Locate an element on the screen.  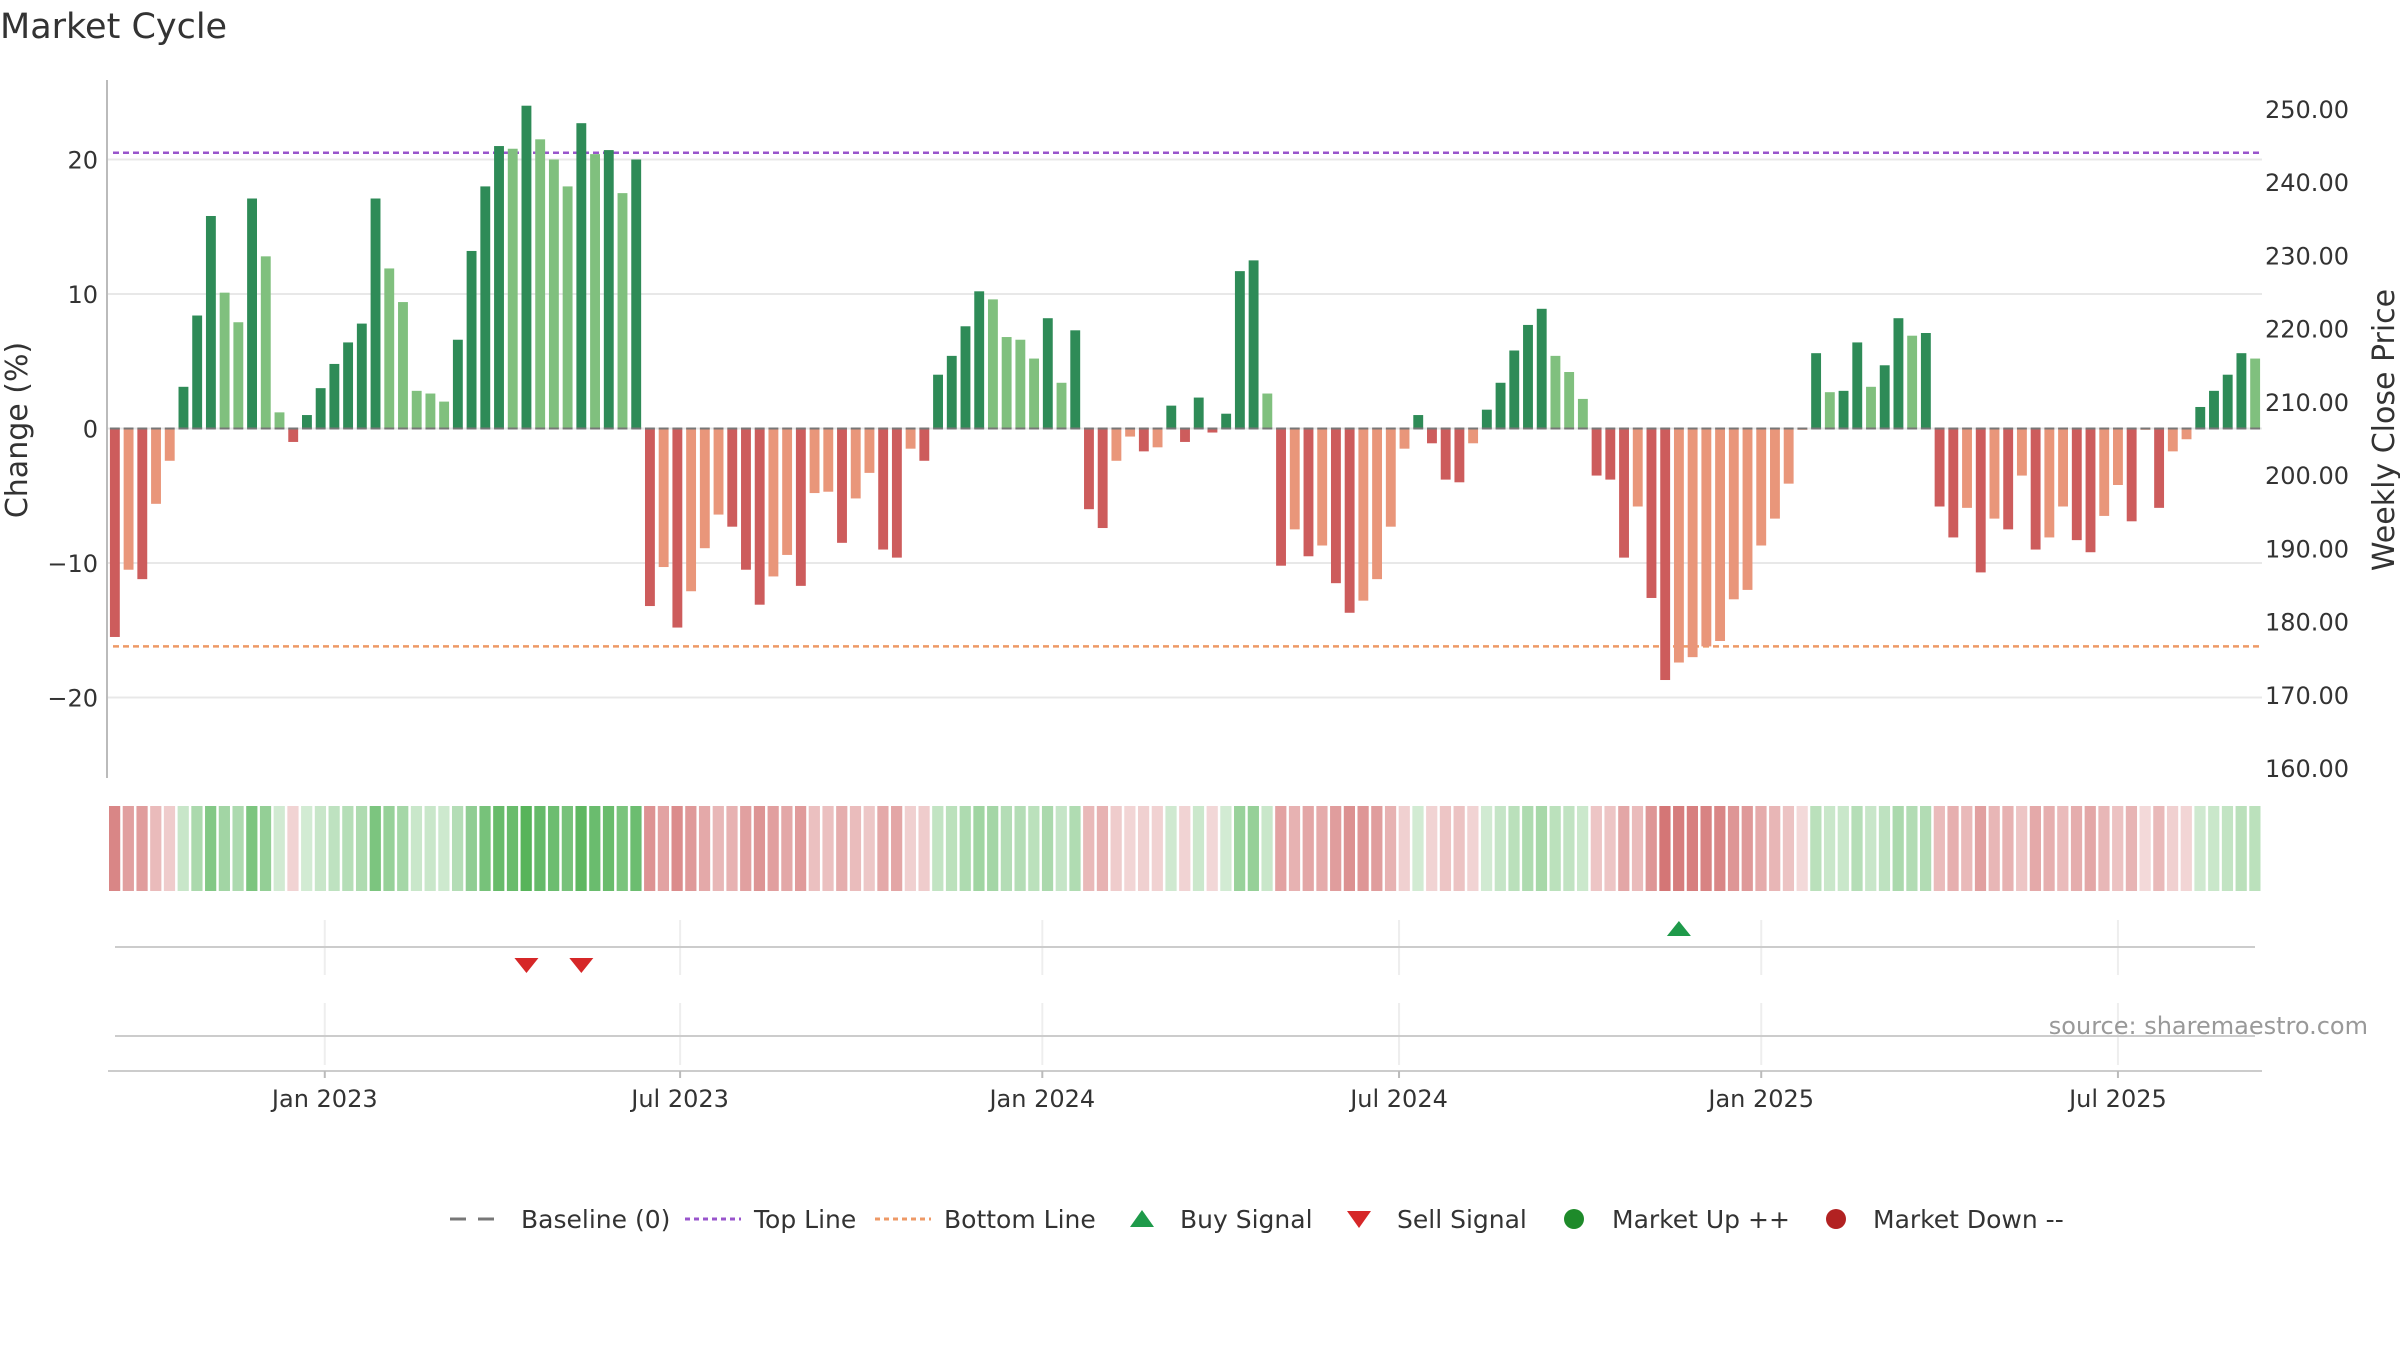
legend-buy-swatch is located at coordinates (1142, 1218).